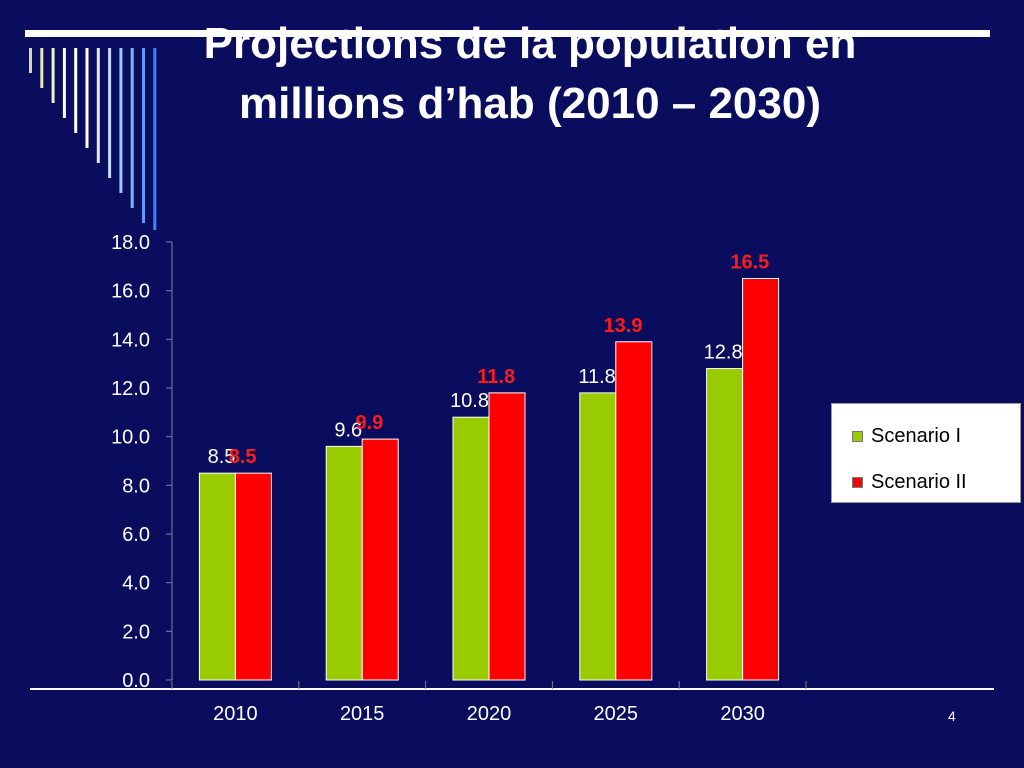 The width and height of the screenshot is (1024, 768). What do you see at coordinates (469, 401) in the screenshot?
I see `data-label-scenario-1: 10.8` at bounding box center [469, 401].